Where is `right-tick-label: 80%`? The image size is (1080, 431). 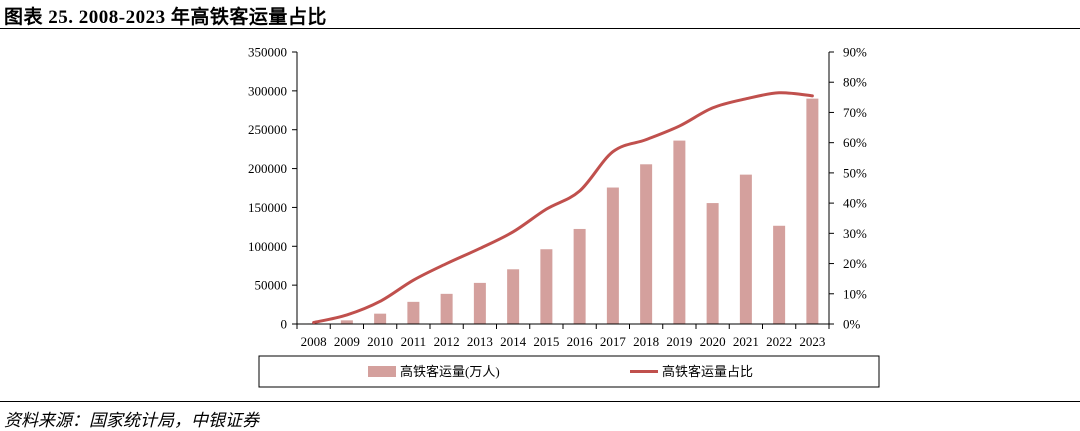
right-tick-label: 80% is located at coordinates (855, 82).